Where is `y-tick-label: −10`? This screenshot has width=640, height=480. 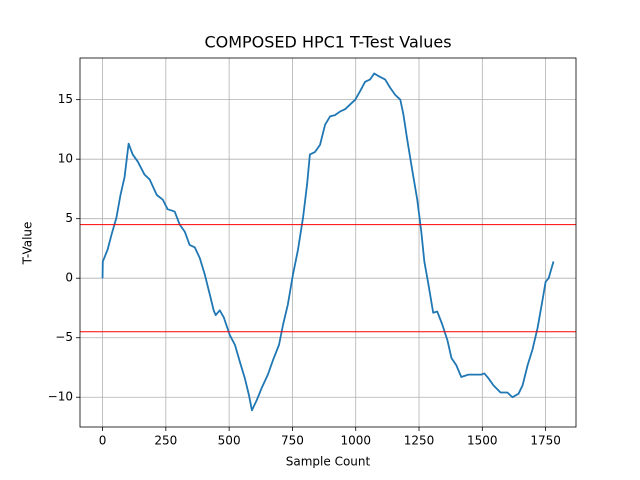 y-tick-label: −10 is located at coordinates (60, 397).